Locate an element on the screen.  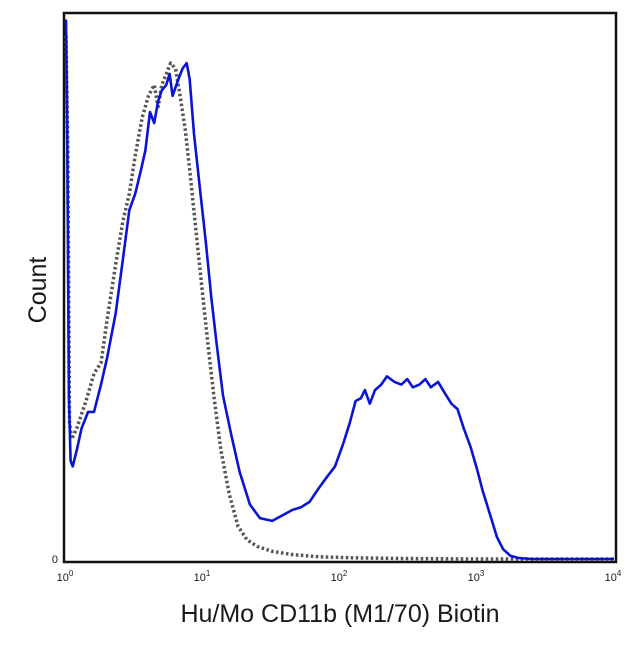
x-tick-label: 10⁴ is located at coordinates (613, 576).